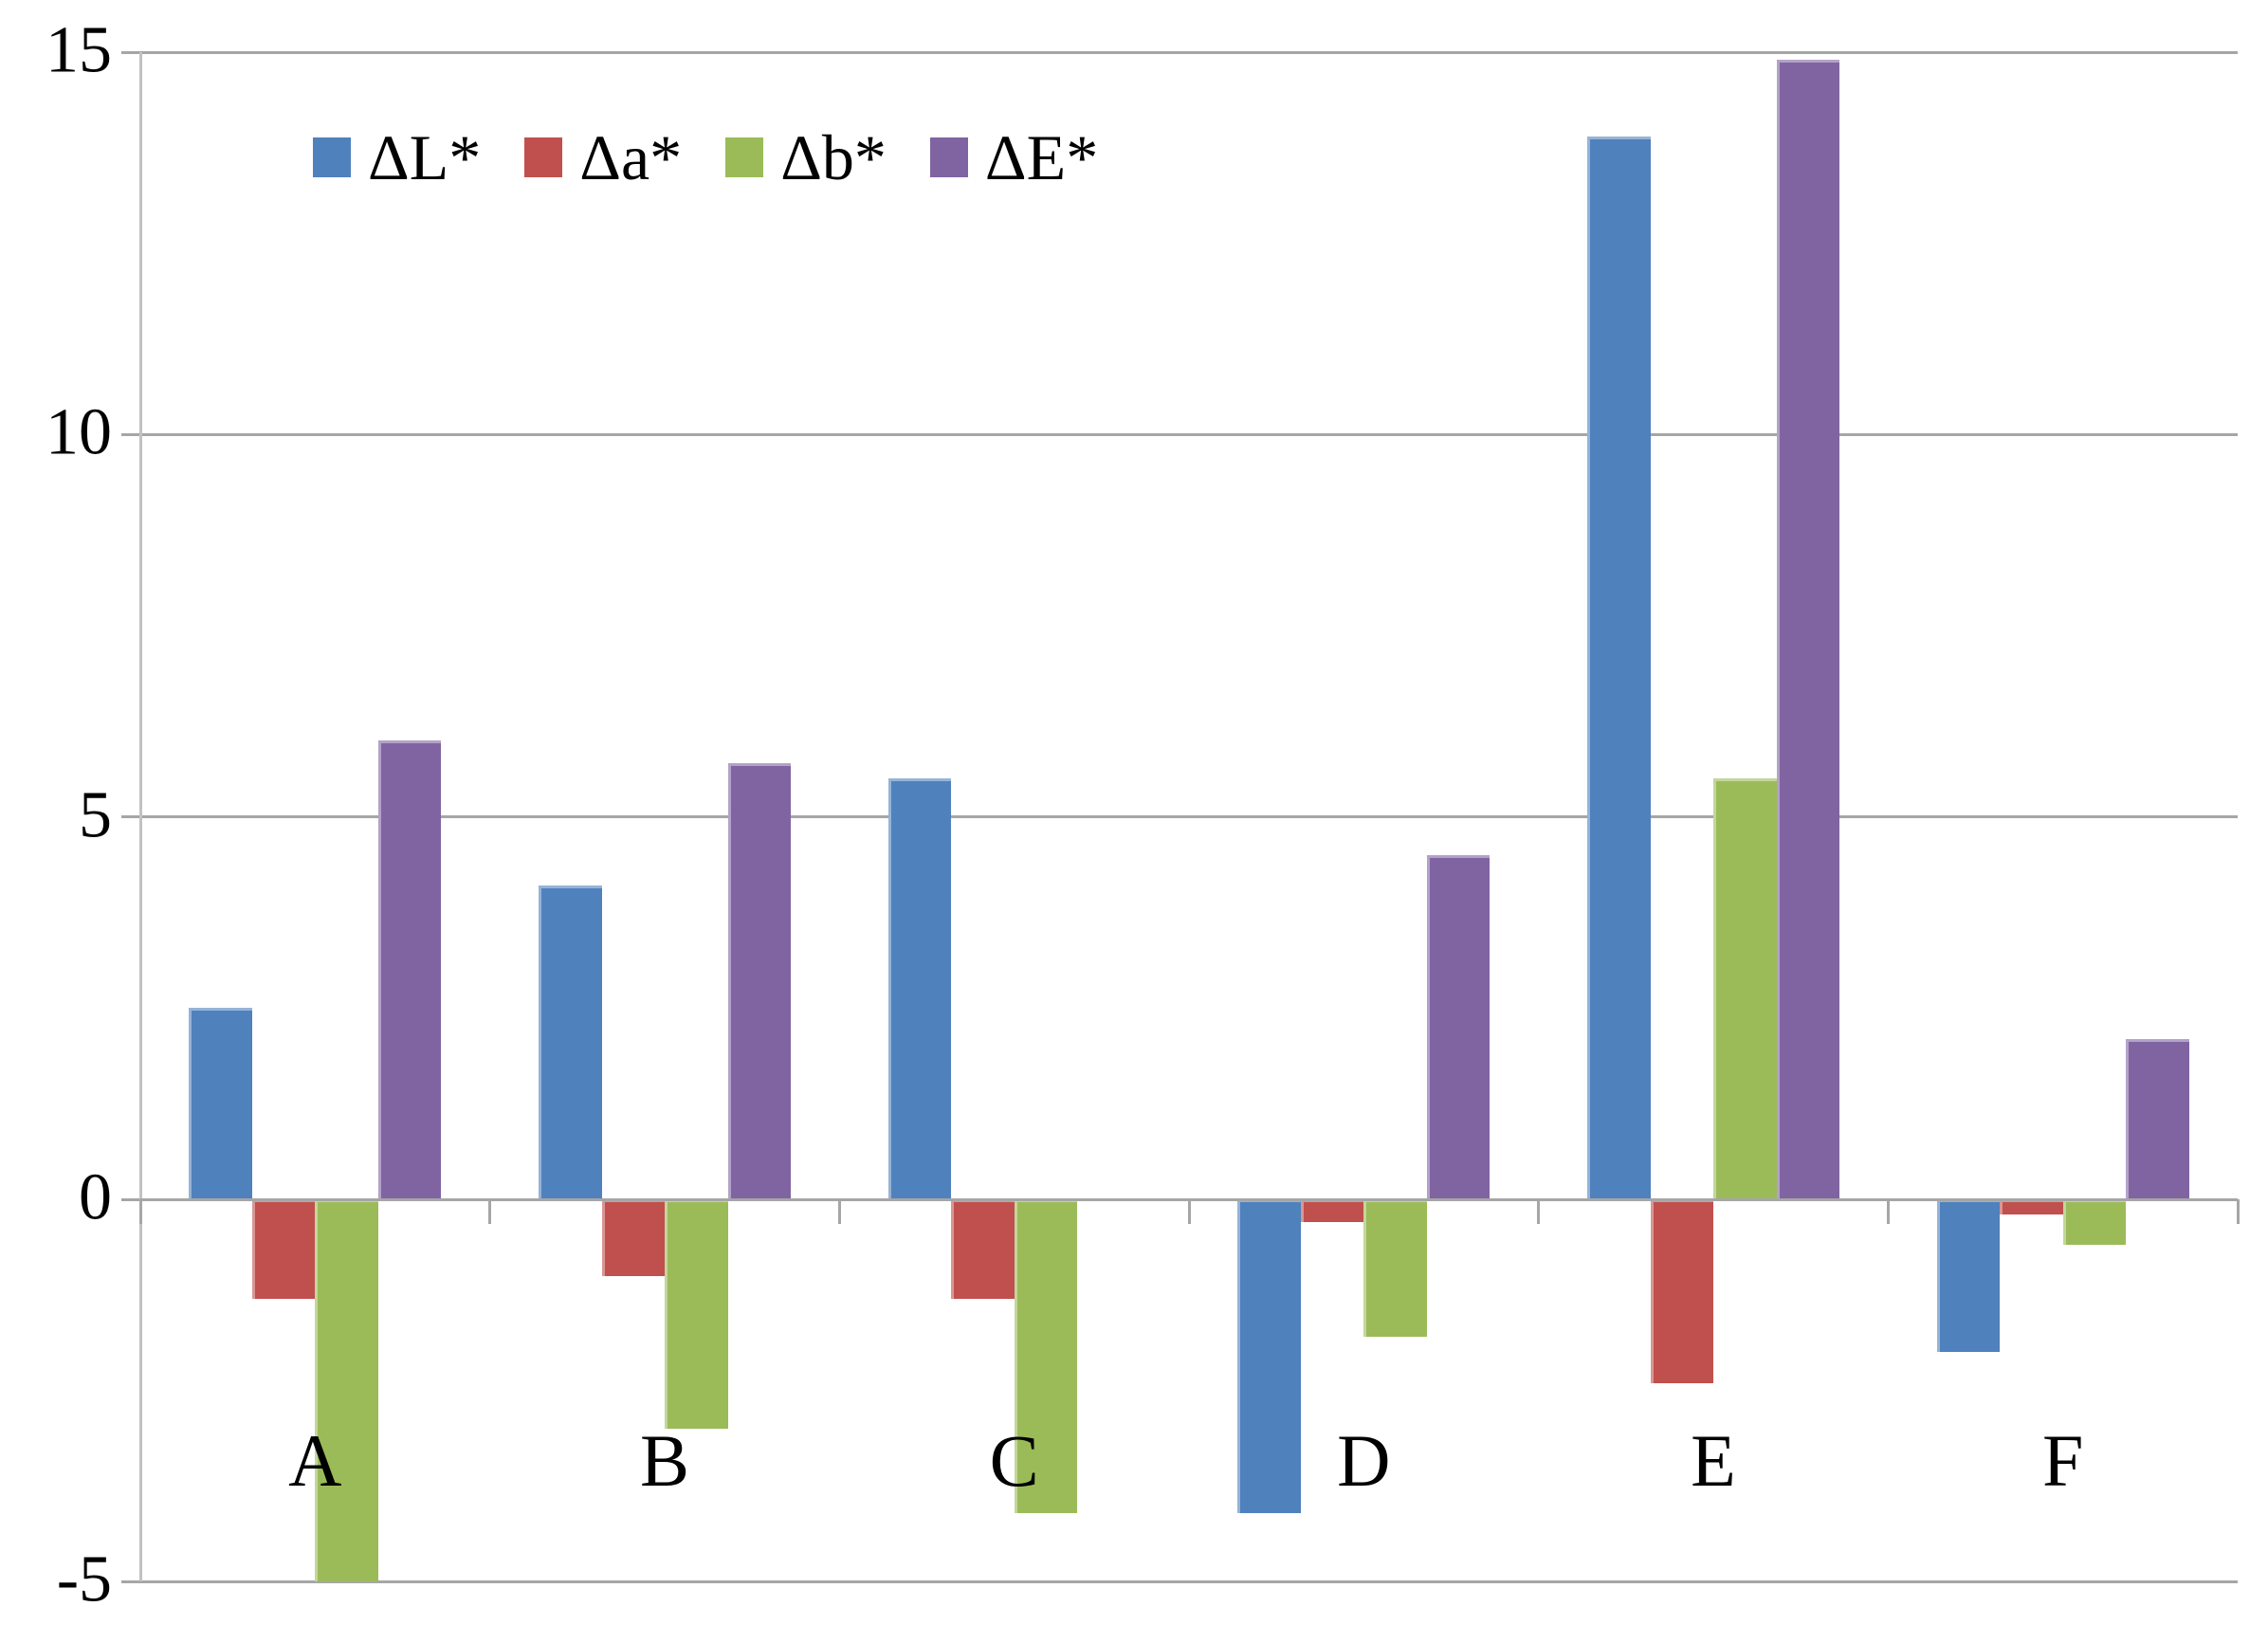  I want to click on bar-b-delta-l, so click(570, 1042).